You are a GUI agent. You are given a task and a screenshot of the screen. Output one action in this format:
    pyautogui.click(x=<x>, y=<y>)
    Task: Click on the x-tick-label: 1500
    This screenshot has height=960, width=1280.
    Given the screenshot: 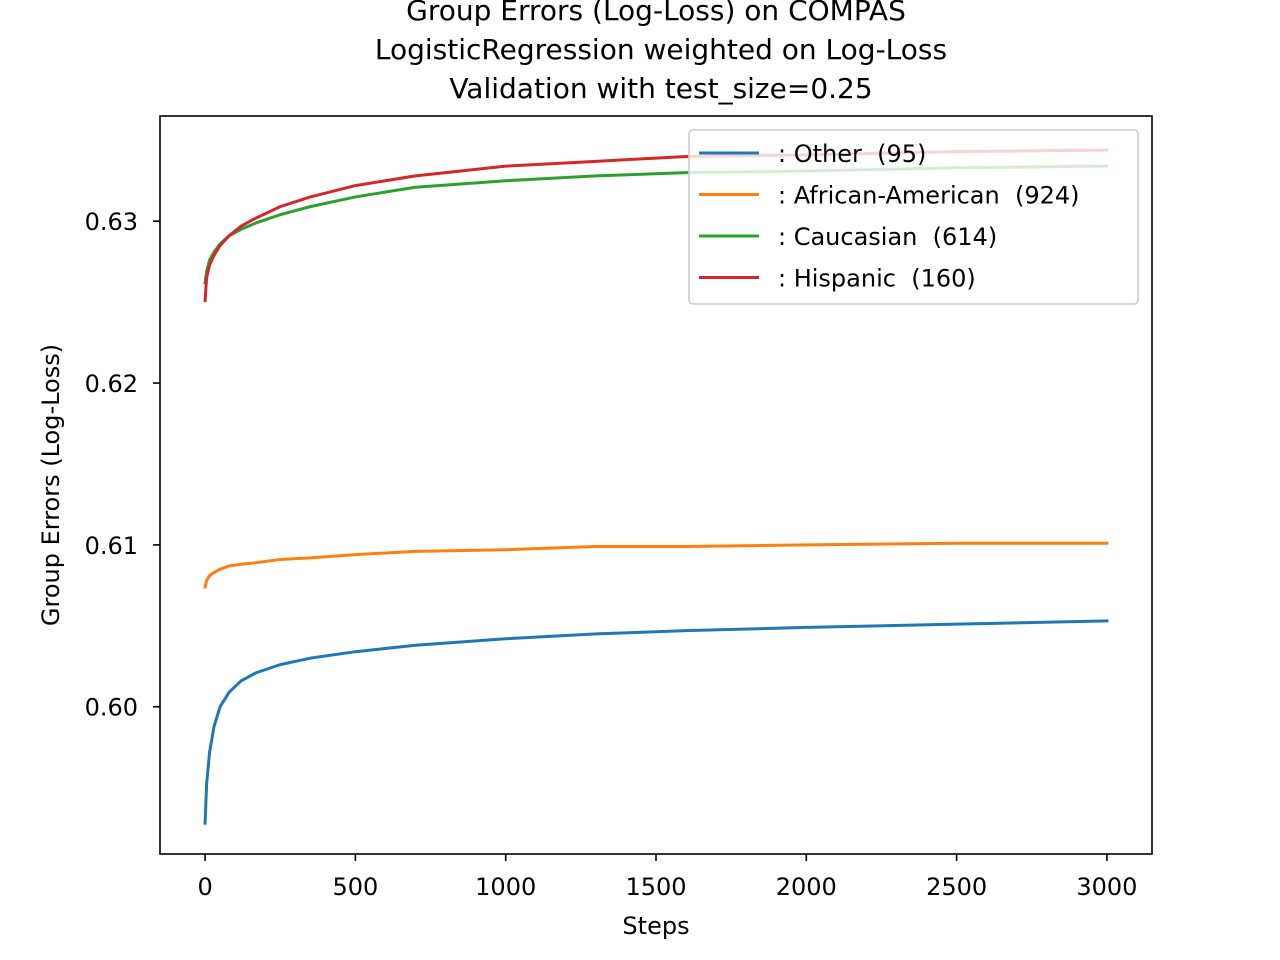 What is the action you would take?
    pyautogui.click(x=655, y=887)
    